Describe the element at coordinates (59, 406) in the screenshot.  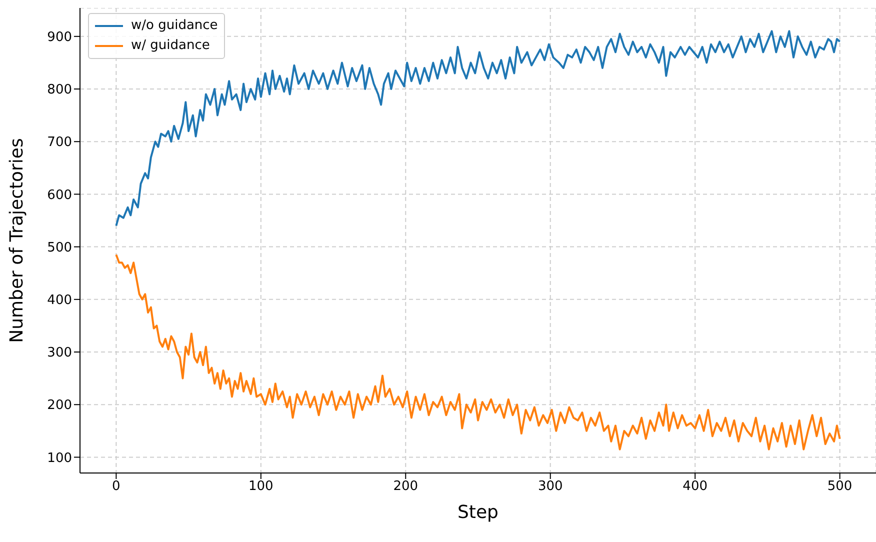
I see `y-tick-label: 200` at that location.